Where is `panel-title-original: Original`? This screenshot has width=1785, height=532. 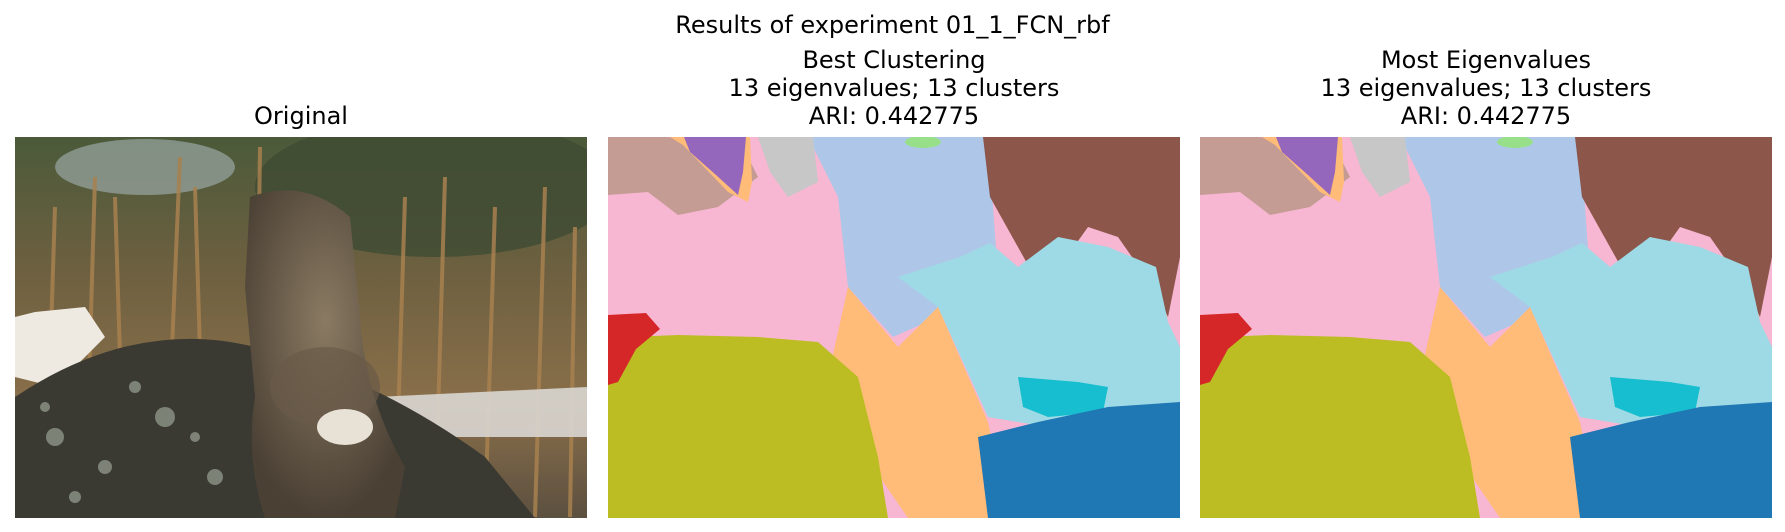 panel-title-original: Original is located at coordinates (301, 116).